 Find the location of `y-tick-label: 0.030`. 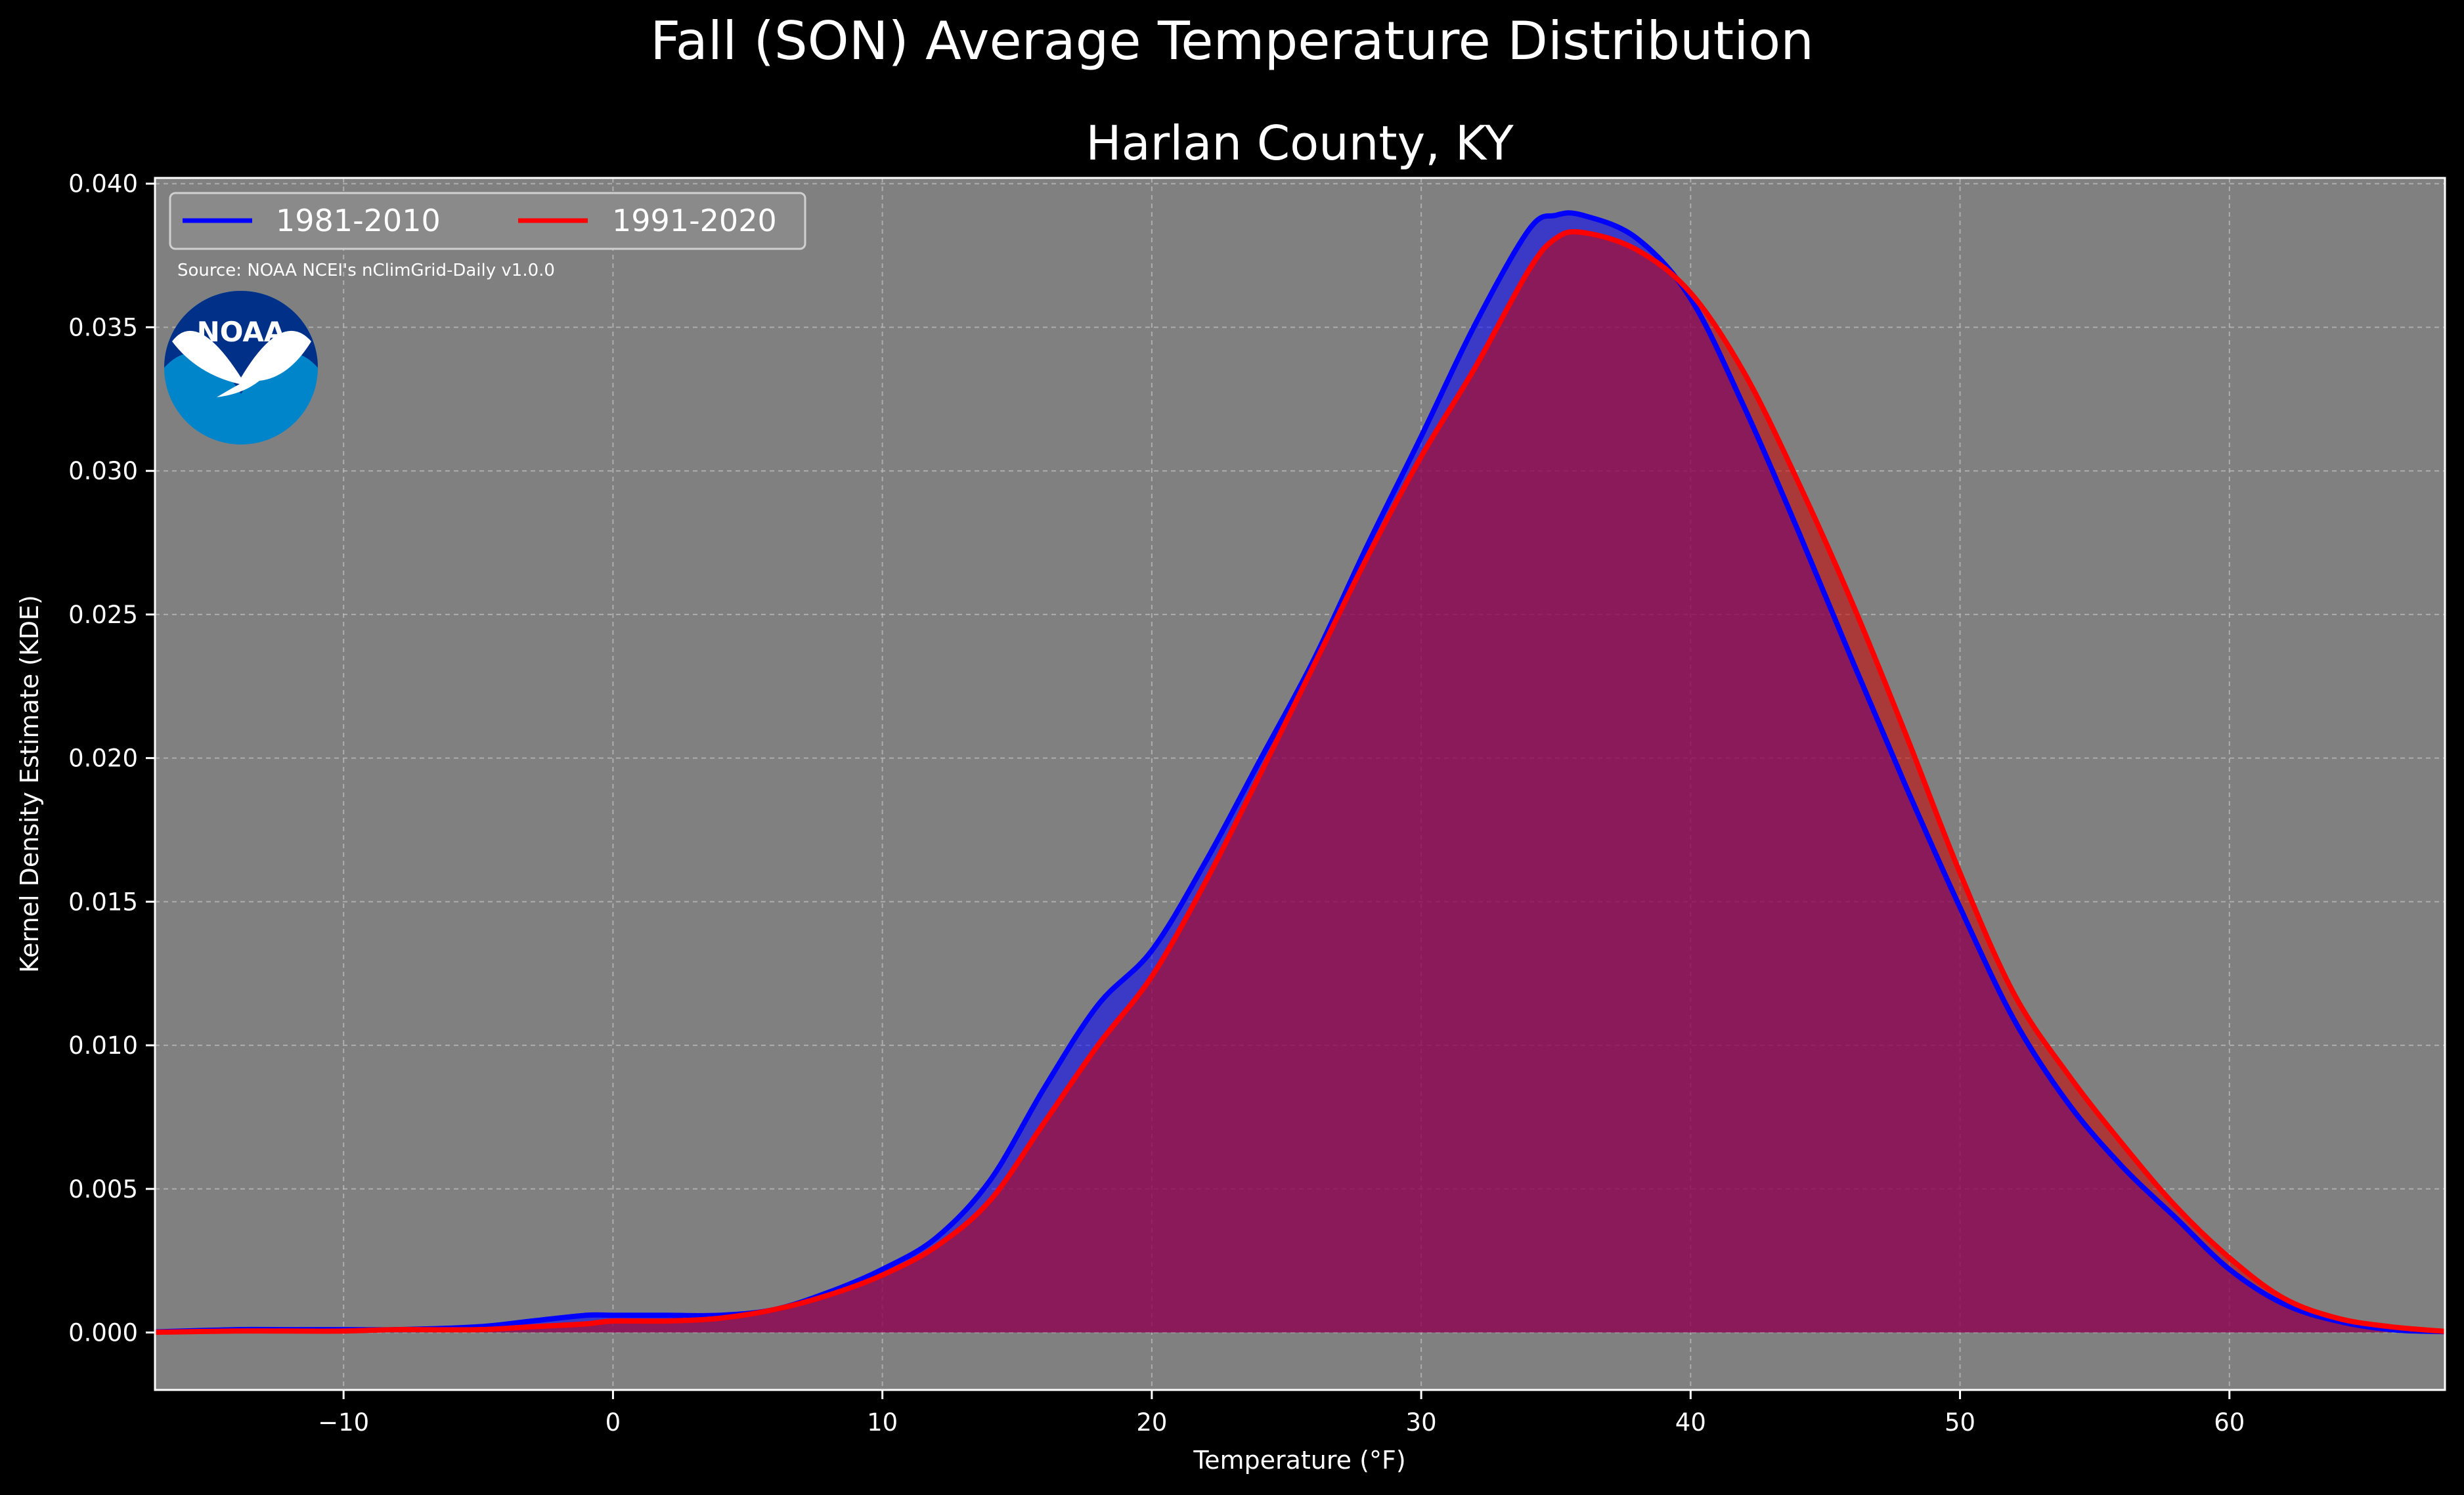

y-tick-label: 0.030 is located at coordinates (103, 471).